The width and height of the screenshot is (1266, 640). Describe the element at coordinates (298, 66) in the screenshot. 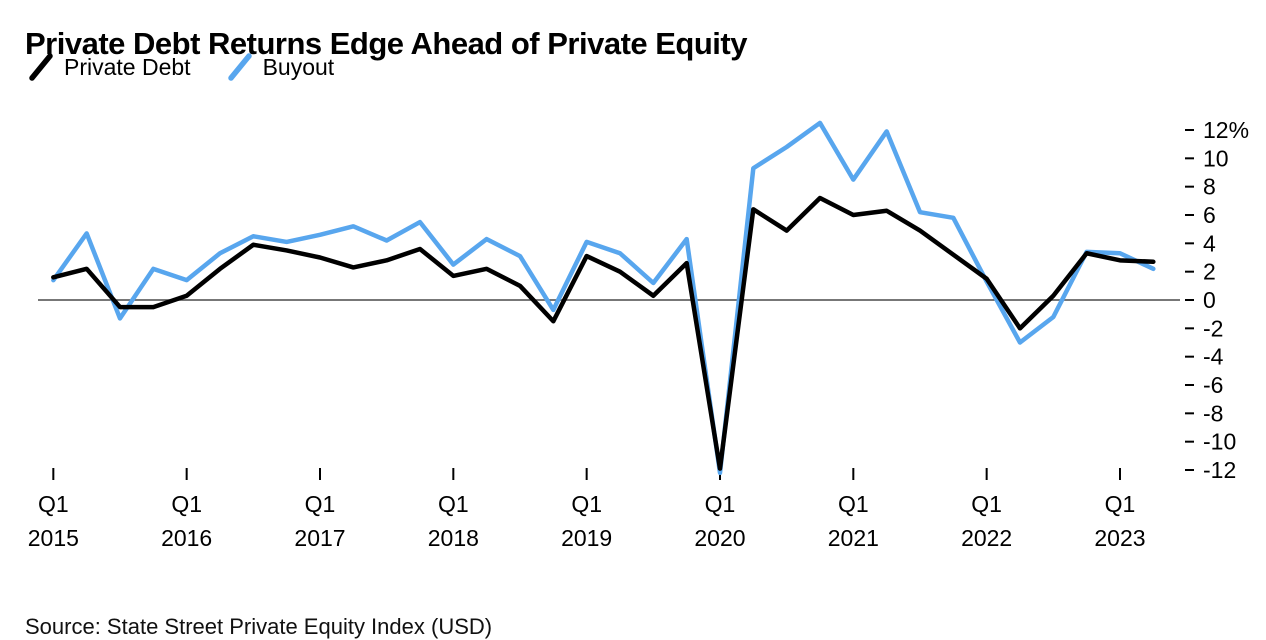

I see `legend-label-buyout: Buyout` at that location.